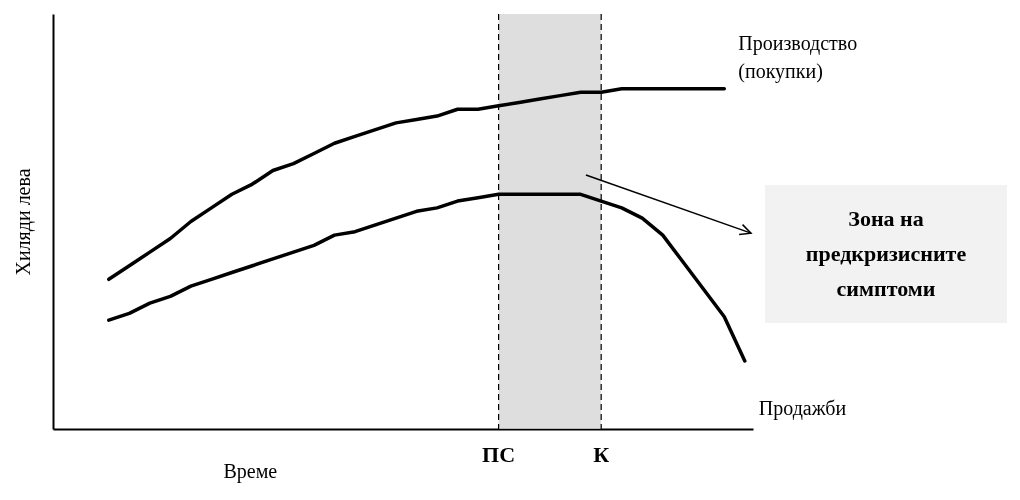  What do you see at coordinates (798, 57) in the screenshot?
I see `series-label: Производство (покупки)` at bounding box center [798, 57].